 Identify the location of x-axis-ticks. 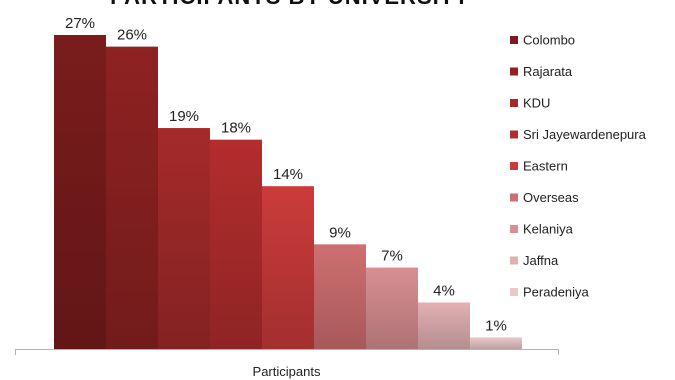
(287, 352).